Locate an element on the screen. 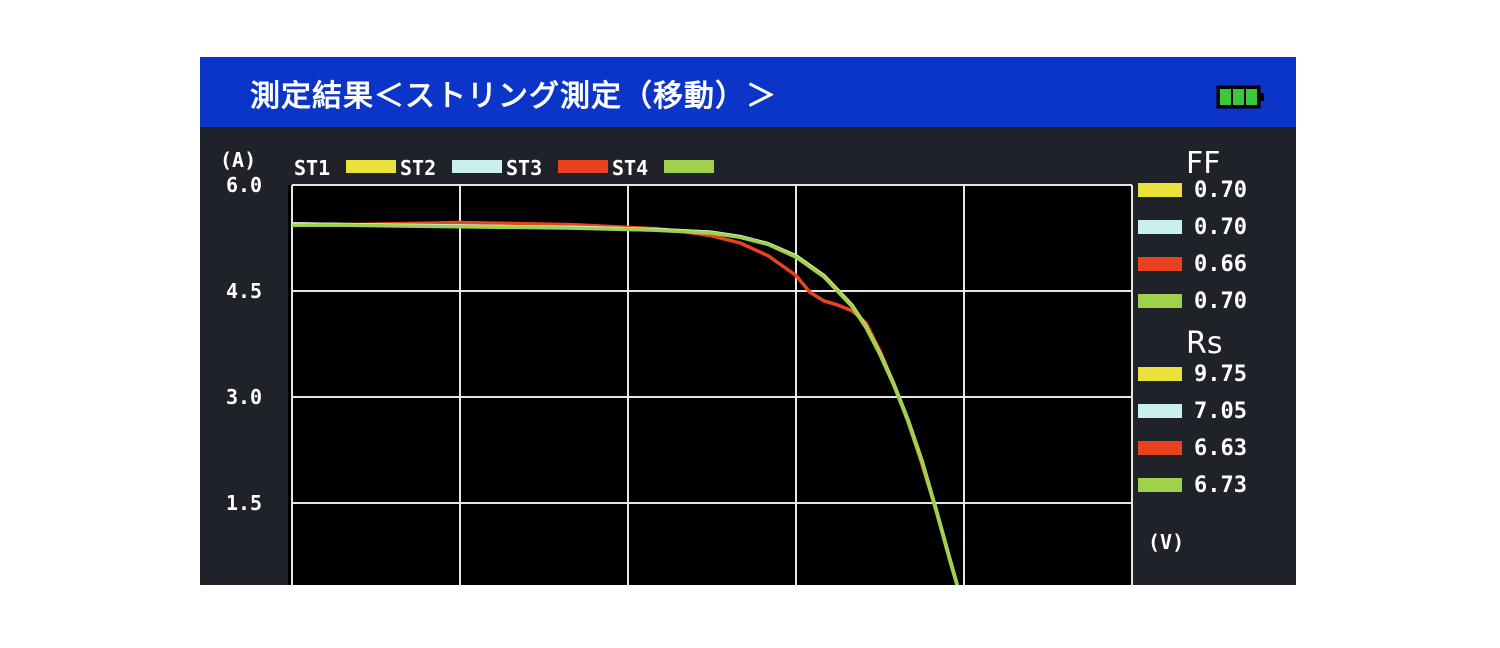  y-tick-label: 6.0 is located at coordinates (244, 185).